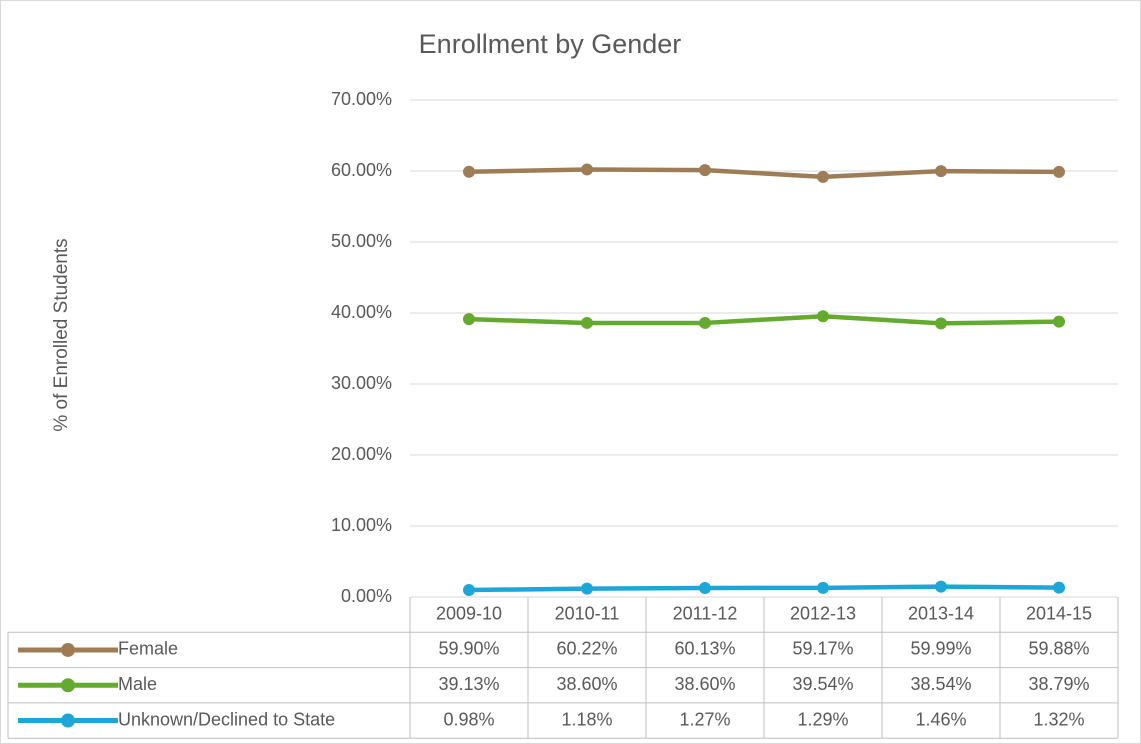 The height and width of the screenshot is (744, 1141). Describe the element at coordinates (468, 684) in the screenshot. I see `data-label: 39.13%` at that location.